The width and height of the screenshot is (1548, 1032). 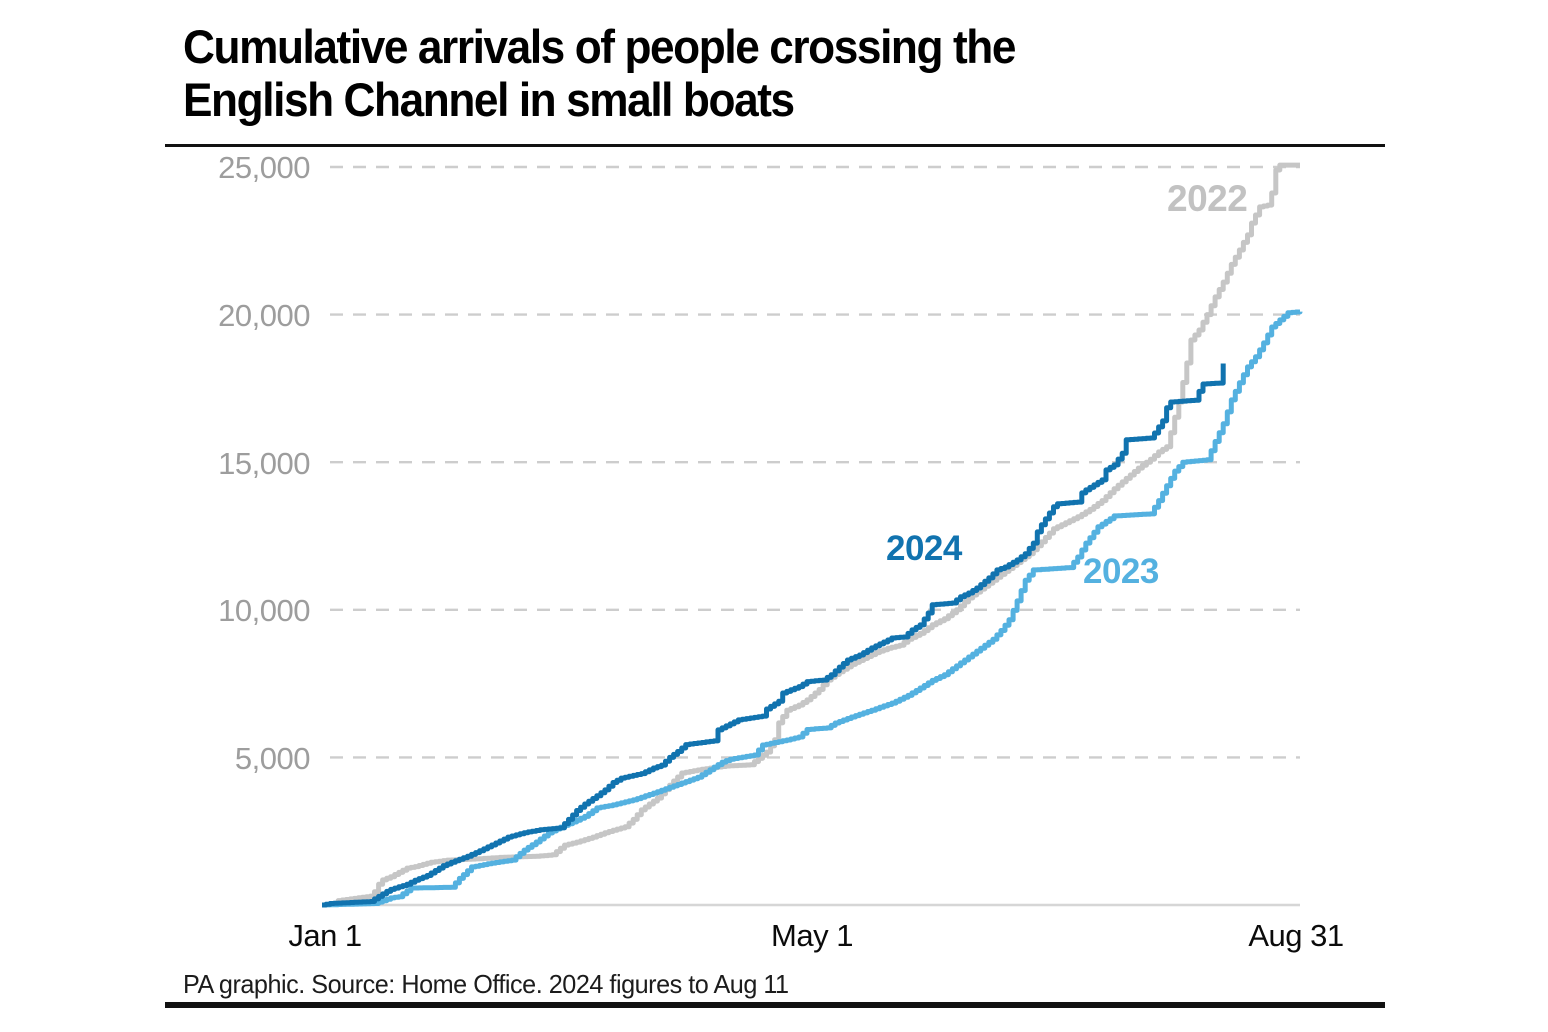 I want to click on x-tick-jan1: Jan 1, so click(x=325, y=935).